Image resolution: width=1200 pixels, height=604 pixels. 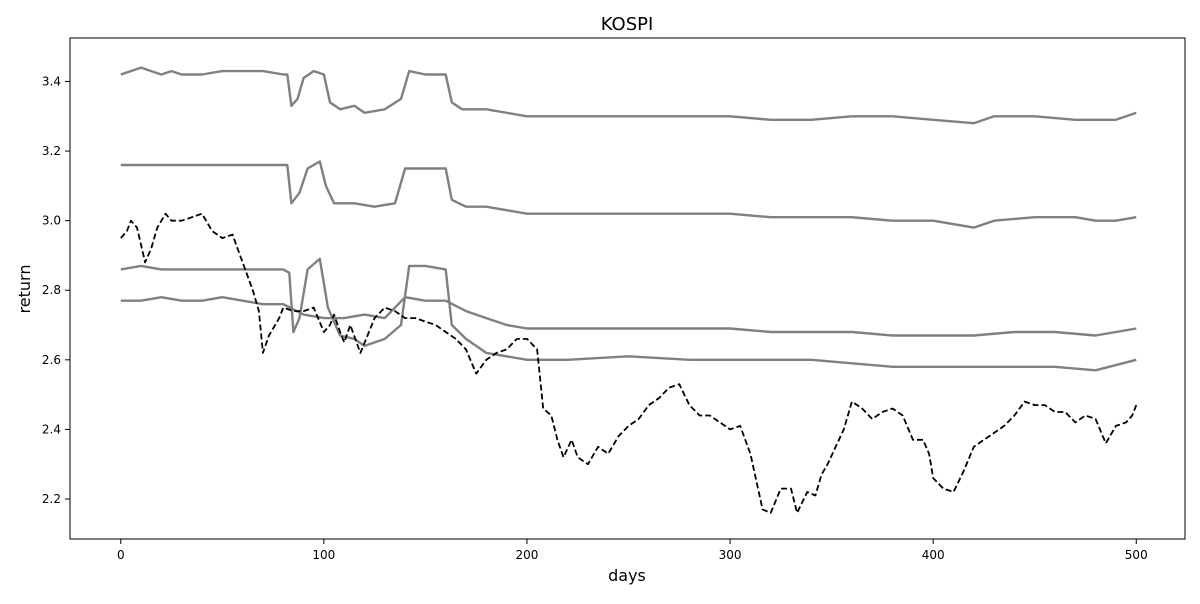 What do you see at coordinates (51, 429) in the screenshot?
I see `y-tick-label: 2.4` at bounding box center [51, 429].